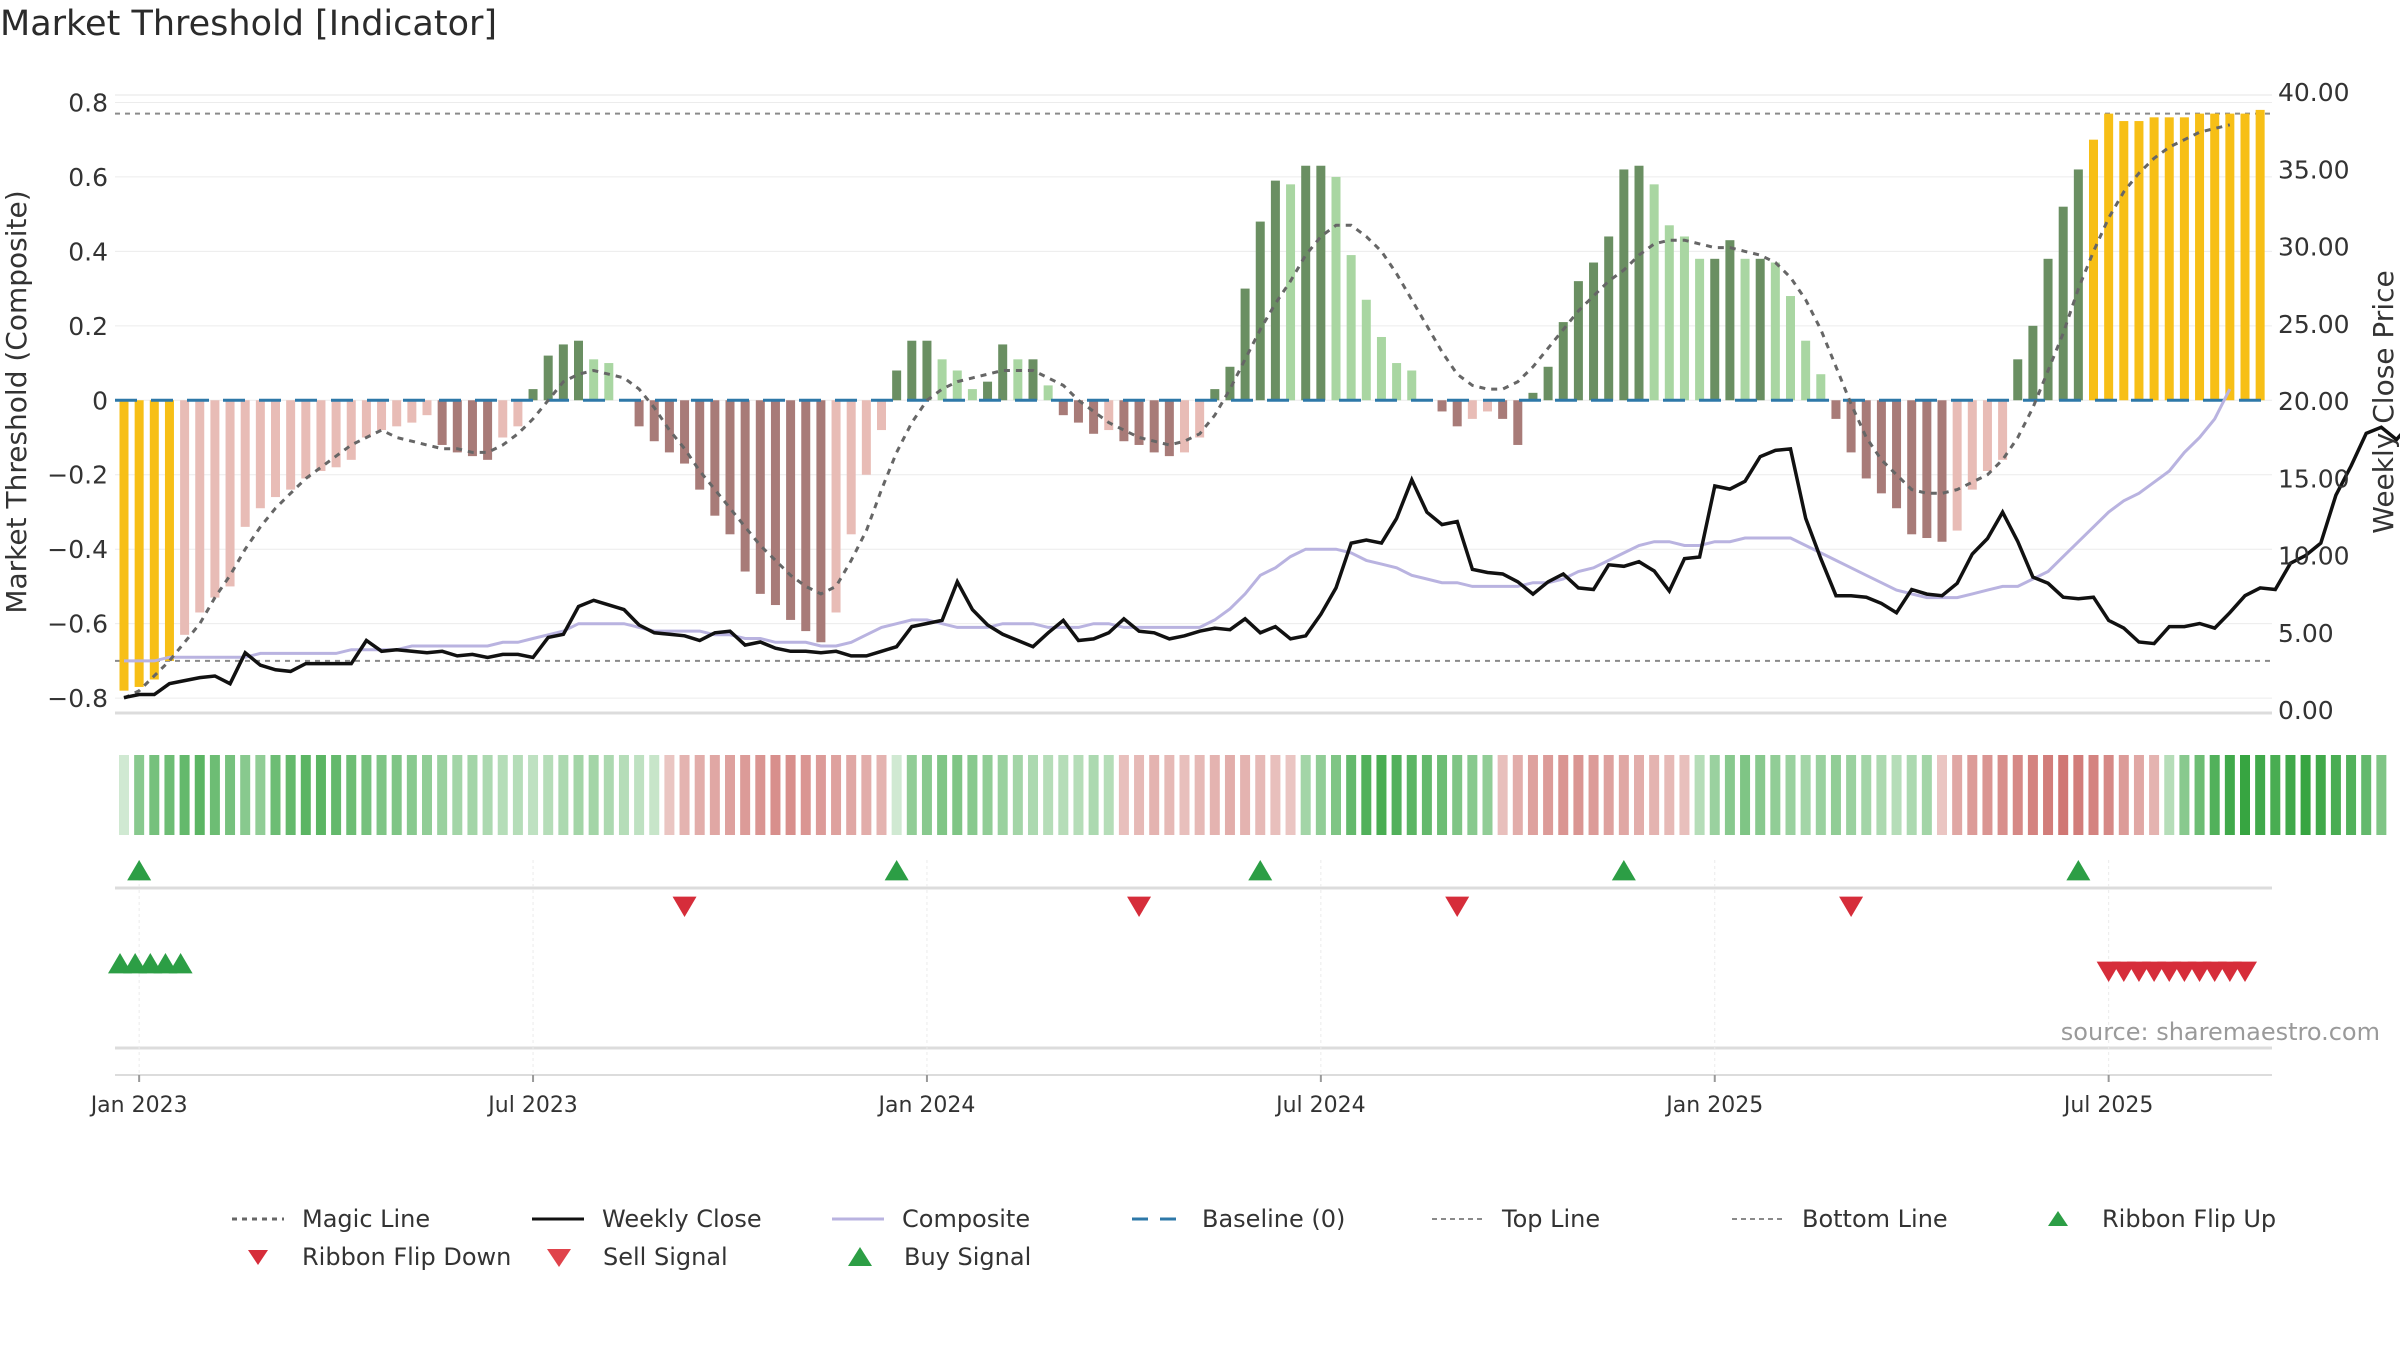  Describe the element at coordinates (2306, 633) in the screenshot. I see `y-right-tick-label: 5.00` at that location.